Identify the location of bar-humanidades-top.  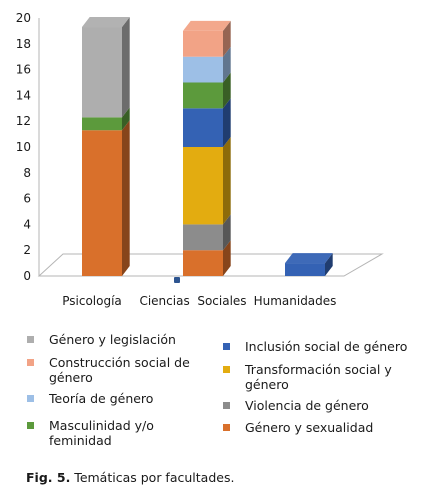
(309, 258).